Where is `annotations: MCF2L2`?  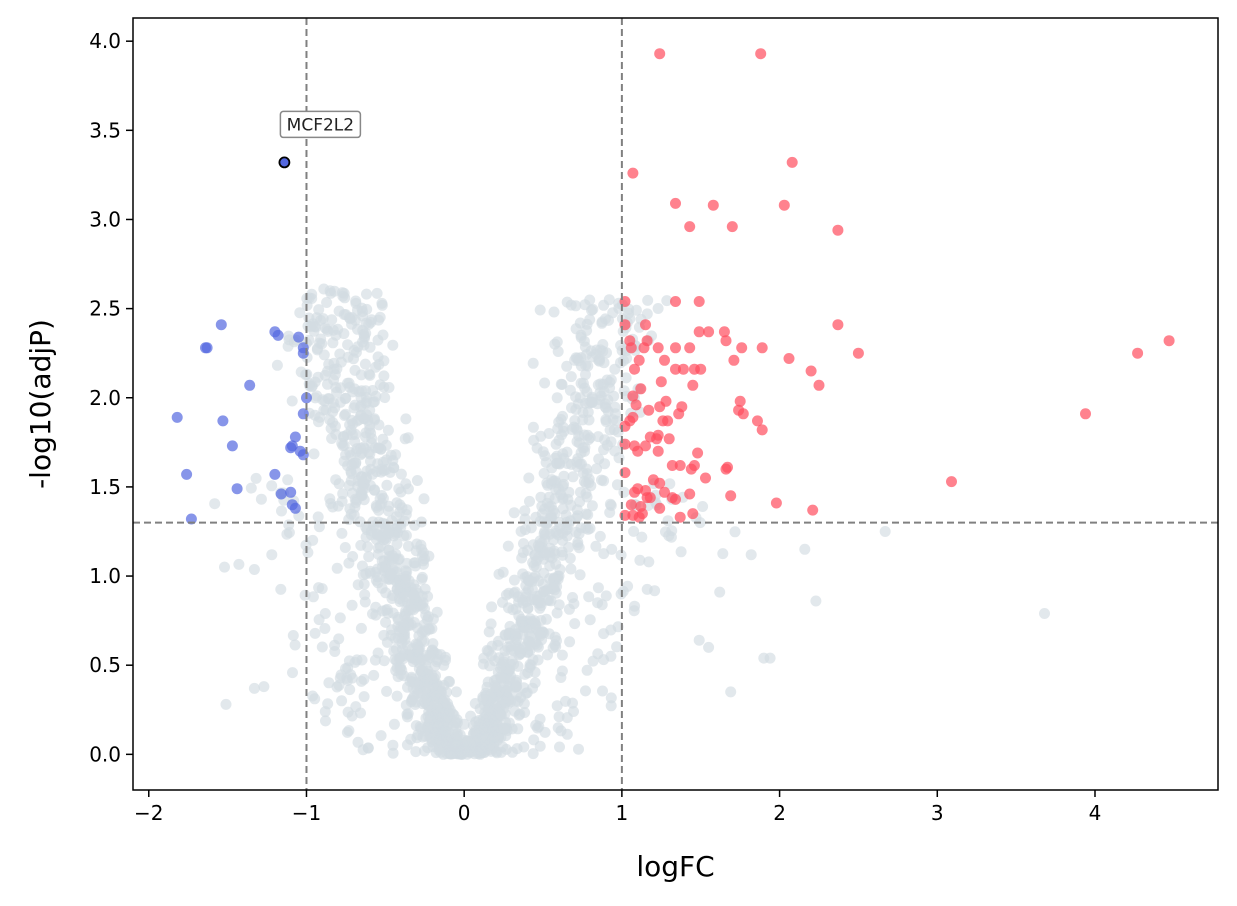 annotations: MCF2L2 is located at coordinates (320, 124).